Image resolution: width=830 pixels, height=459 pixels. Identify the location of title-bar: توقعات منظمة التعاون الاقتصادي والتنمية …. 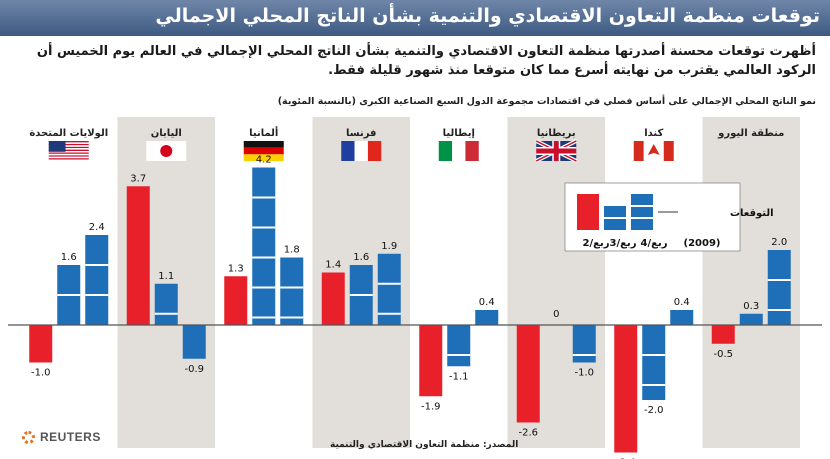
(415, 18).